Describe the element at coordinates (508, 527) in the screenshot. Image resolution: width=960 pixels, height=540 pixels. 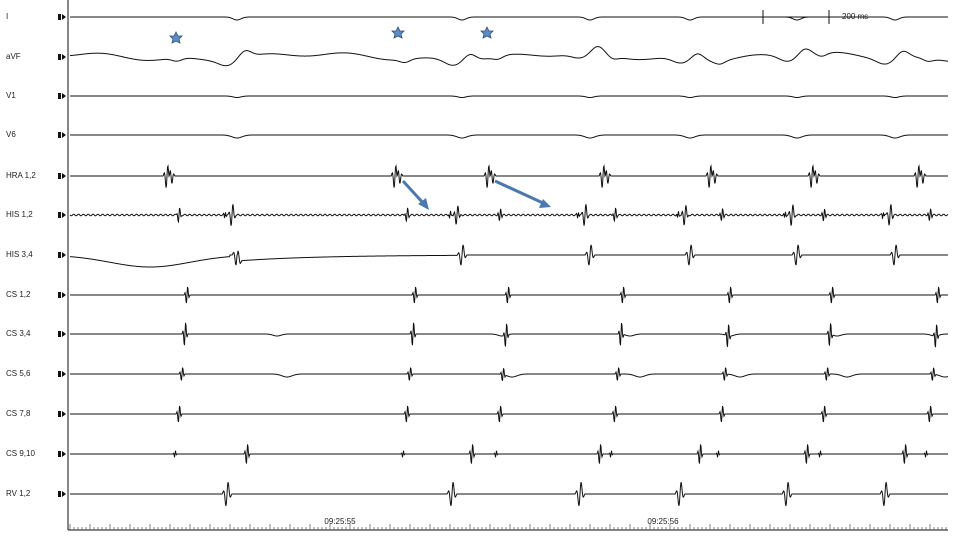
I see `time-ruler` at that location.